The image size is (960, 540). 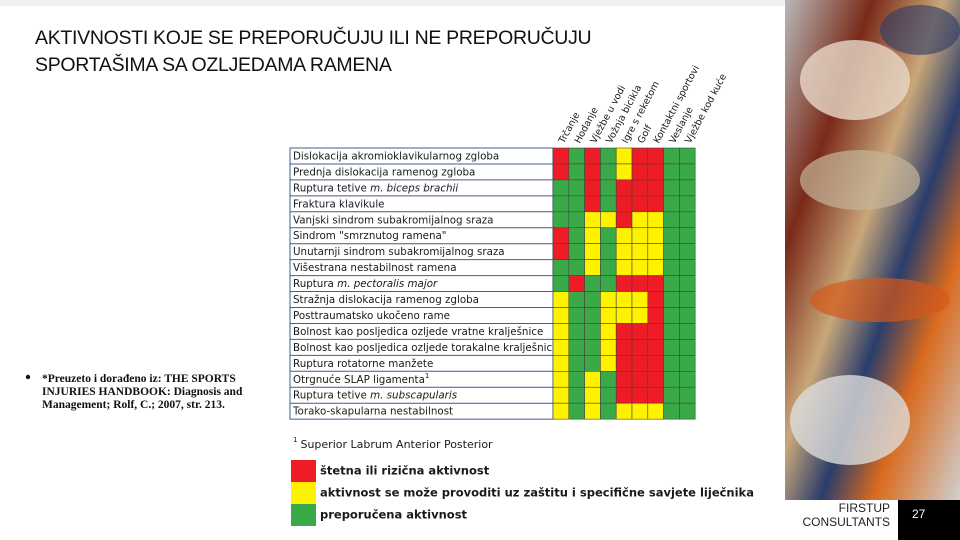 I want to click on row-label-text: Vanjski sindrom subakromijalnog sraza, so click(x=393, y=220).